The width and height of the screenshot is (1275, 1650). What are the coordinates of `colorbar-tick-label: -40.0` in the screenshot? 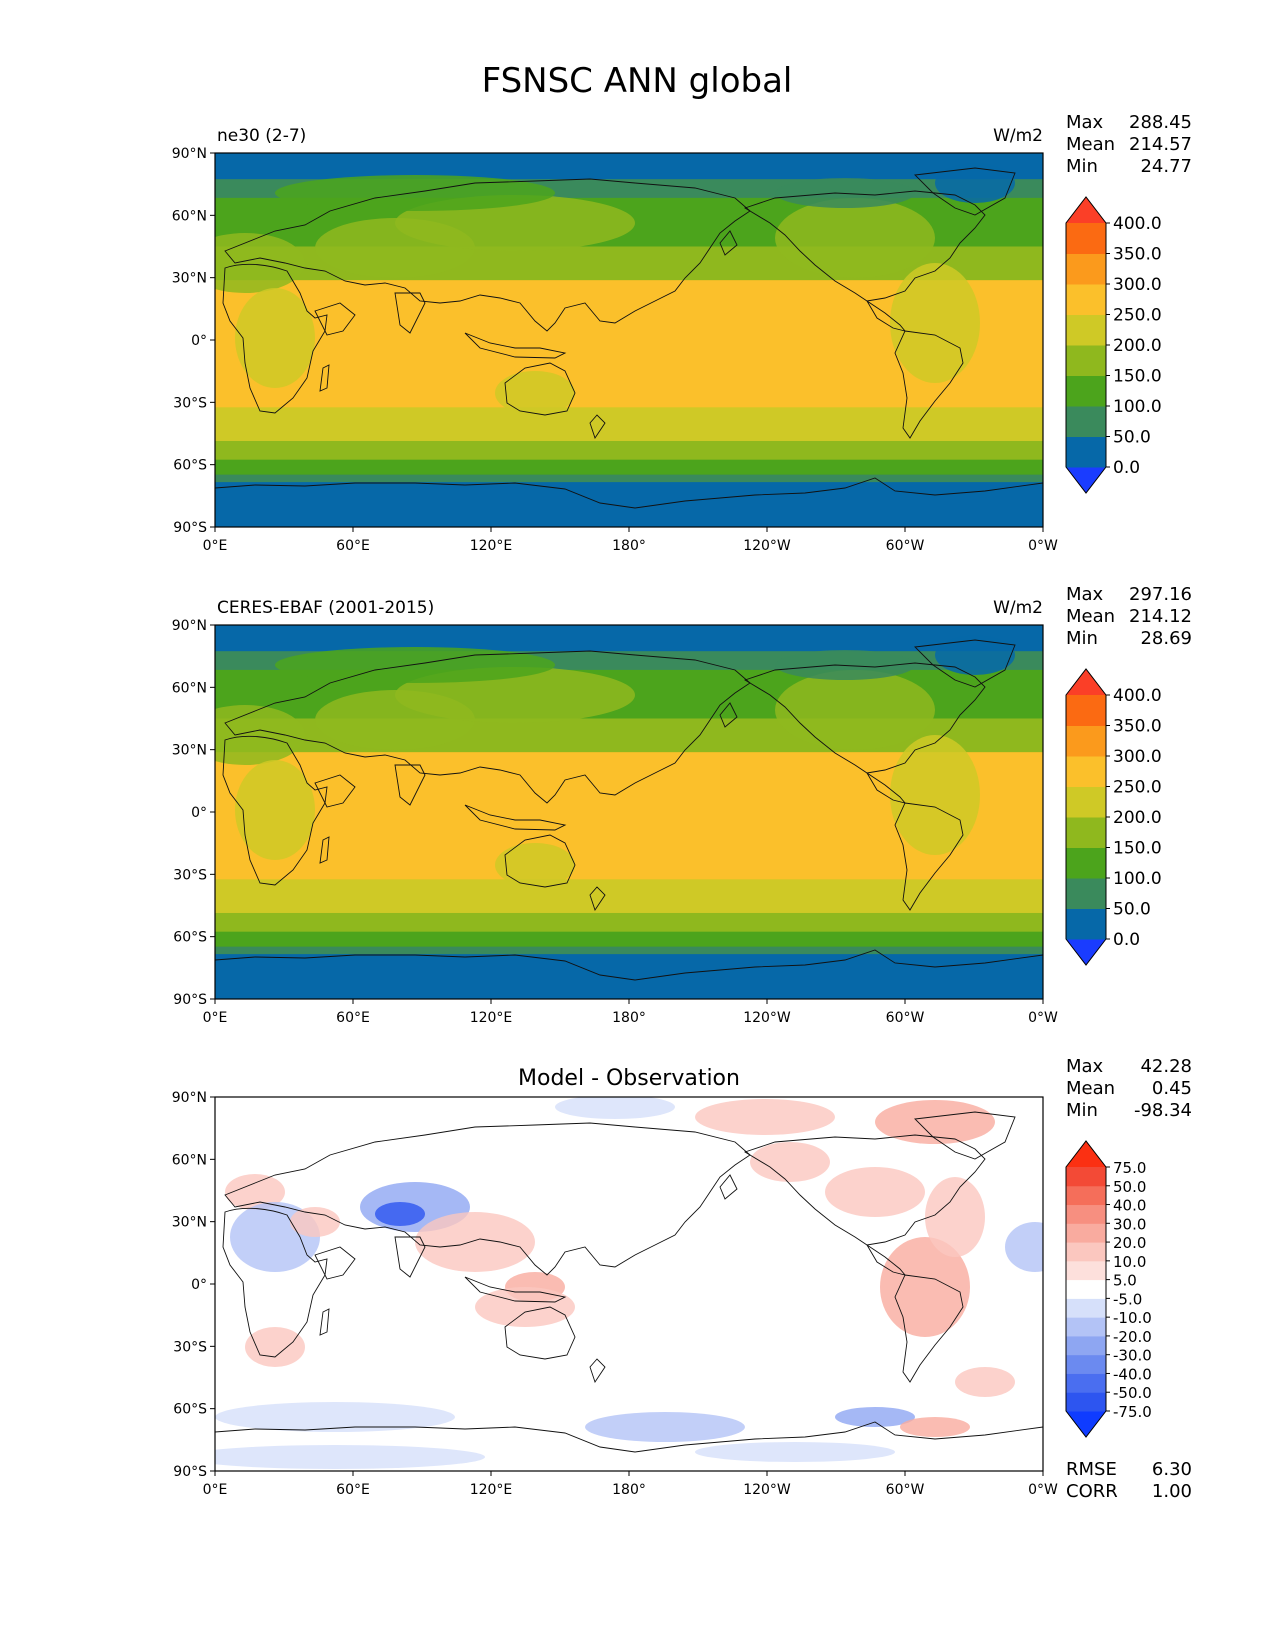 It's located at (1132, 1374).